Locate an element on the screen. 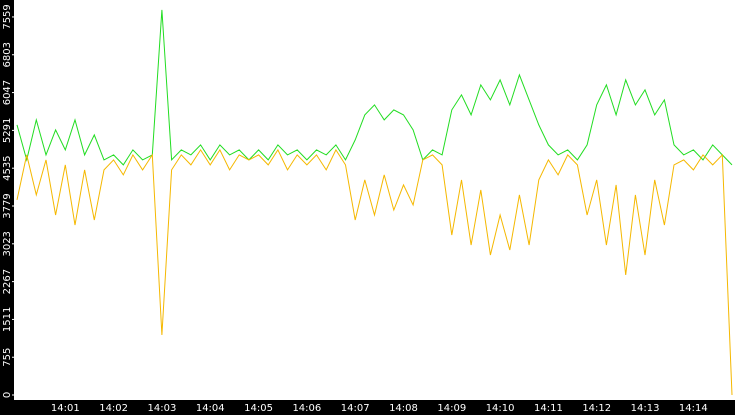  x-tick-label: 14:05 is located at coordinates (258, 408).